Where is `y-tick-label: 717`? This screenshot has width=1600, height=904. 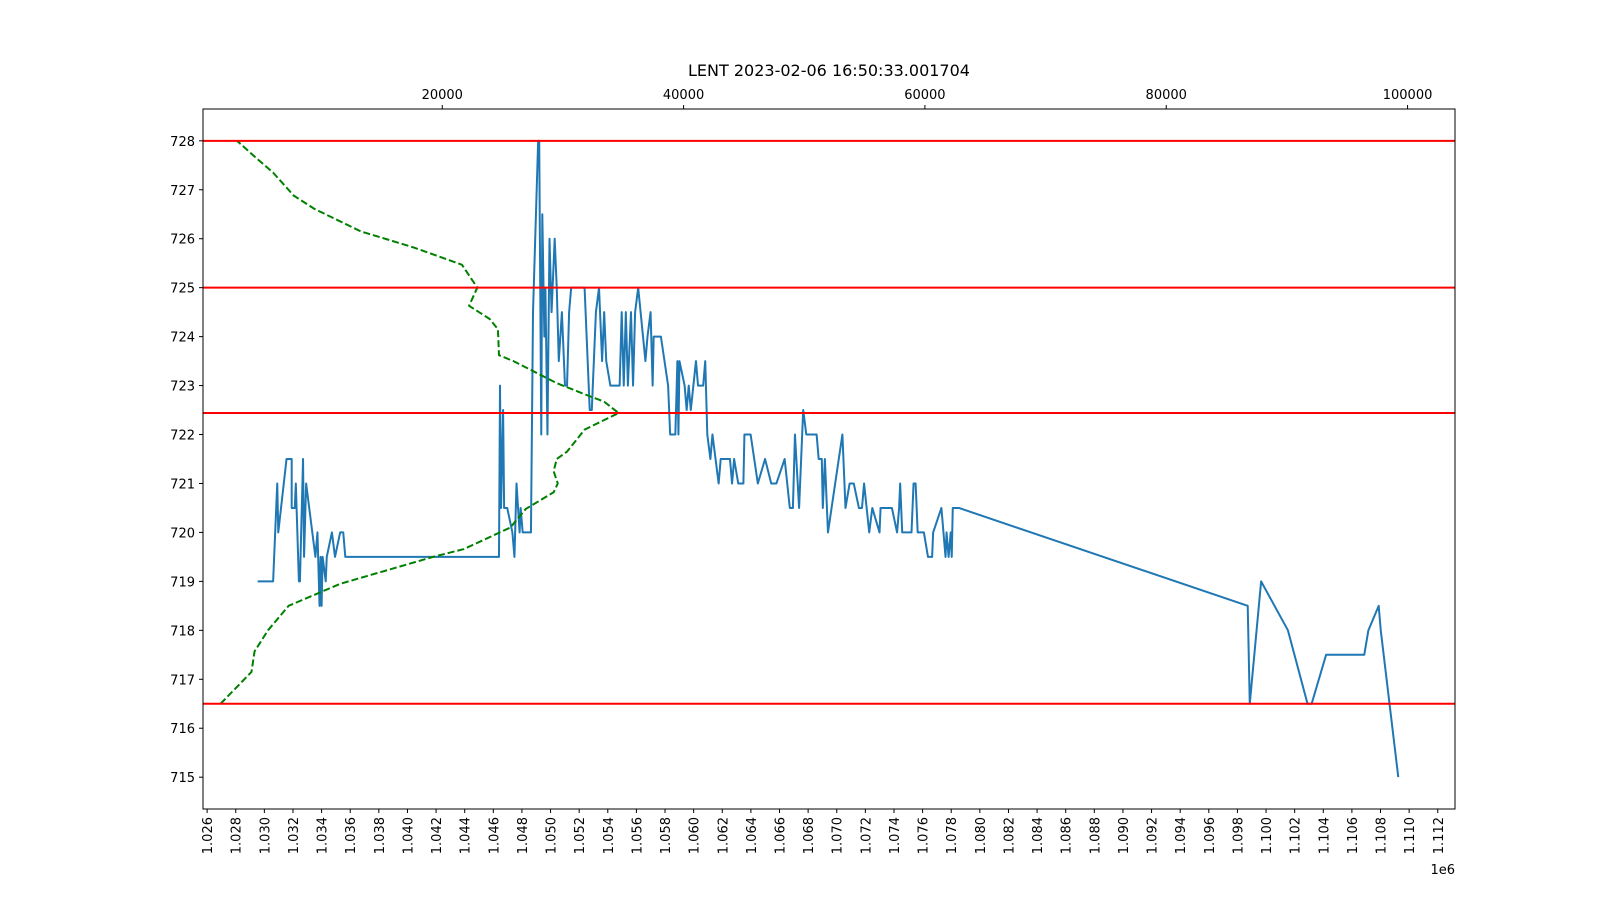
y-tick-label: 717 is located at coordinates (182, 680).